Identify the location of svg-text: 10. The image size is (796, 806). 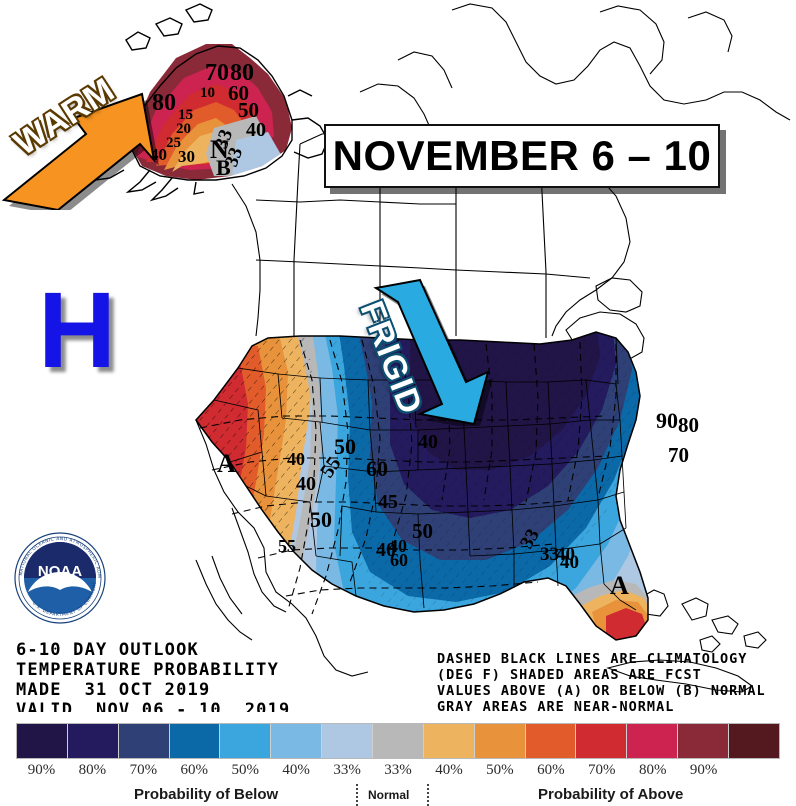
(207, 93).